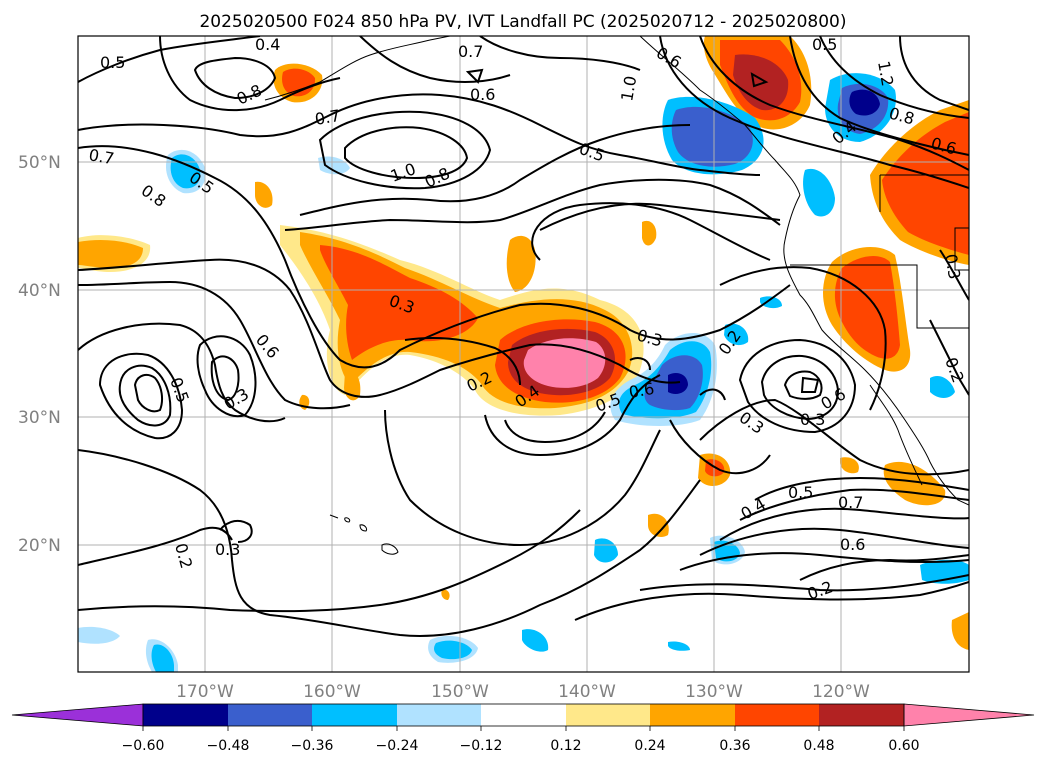 This screenshot has height=765, width=1047. What do you see at coordinates (818, 746) in the screenshot?
I see `colorbar-tick-label: 0.48` at bounding box center [818, 746].